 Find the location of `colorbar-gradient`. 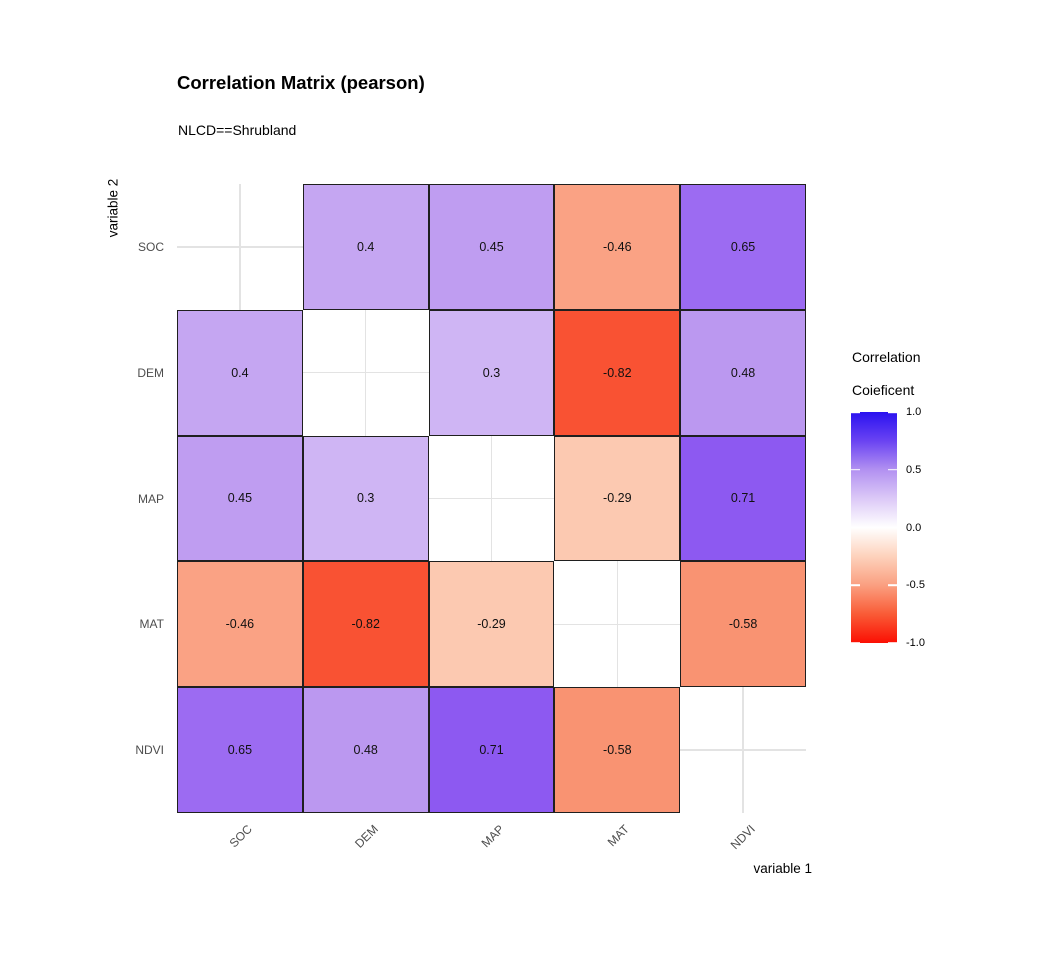

colorbar-gradient is located at coordinates (874, 527).